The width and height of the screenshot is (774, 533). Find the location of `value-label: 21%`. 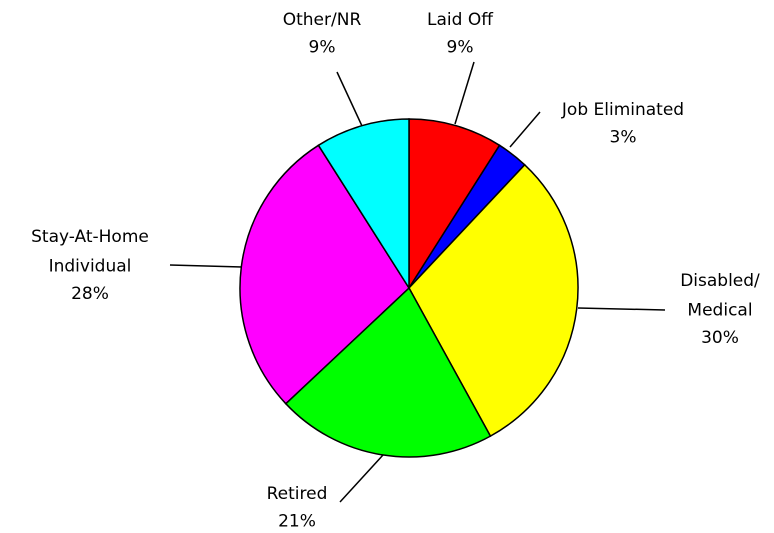

value-label: 21% is located at coordinates (297, 522).